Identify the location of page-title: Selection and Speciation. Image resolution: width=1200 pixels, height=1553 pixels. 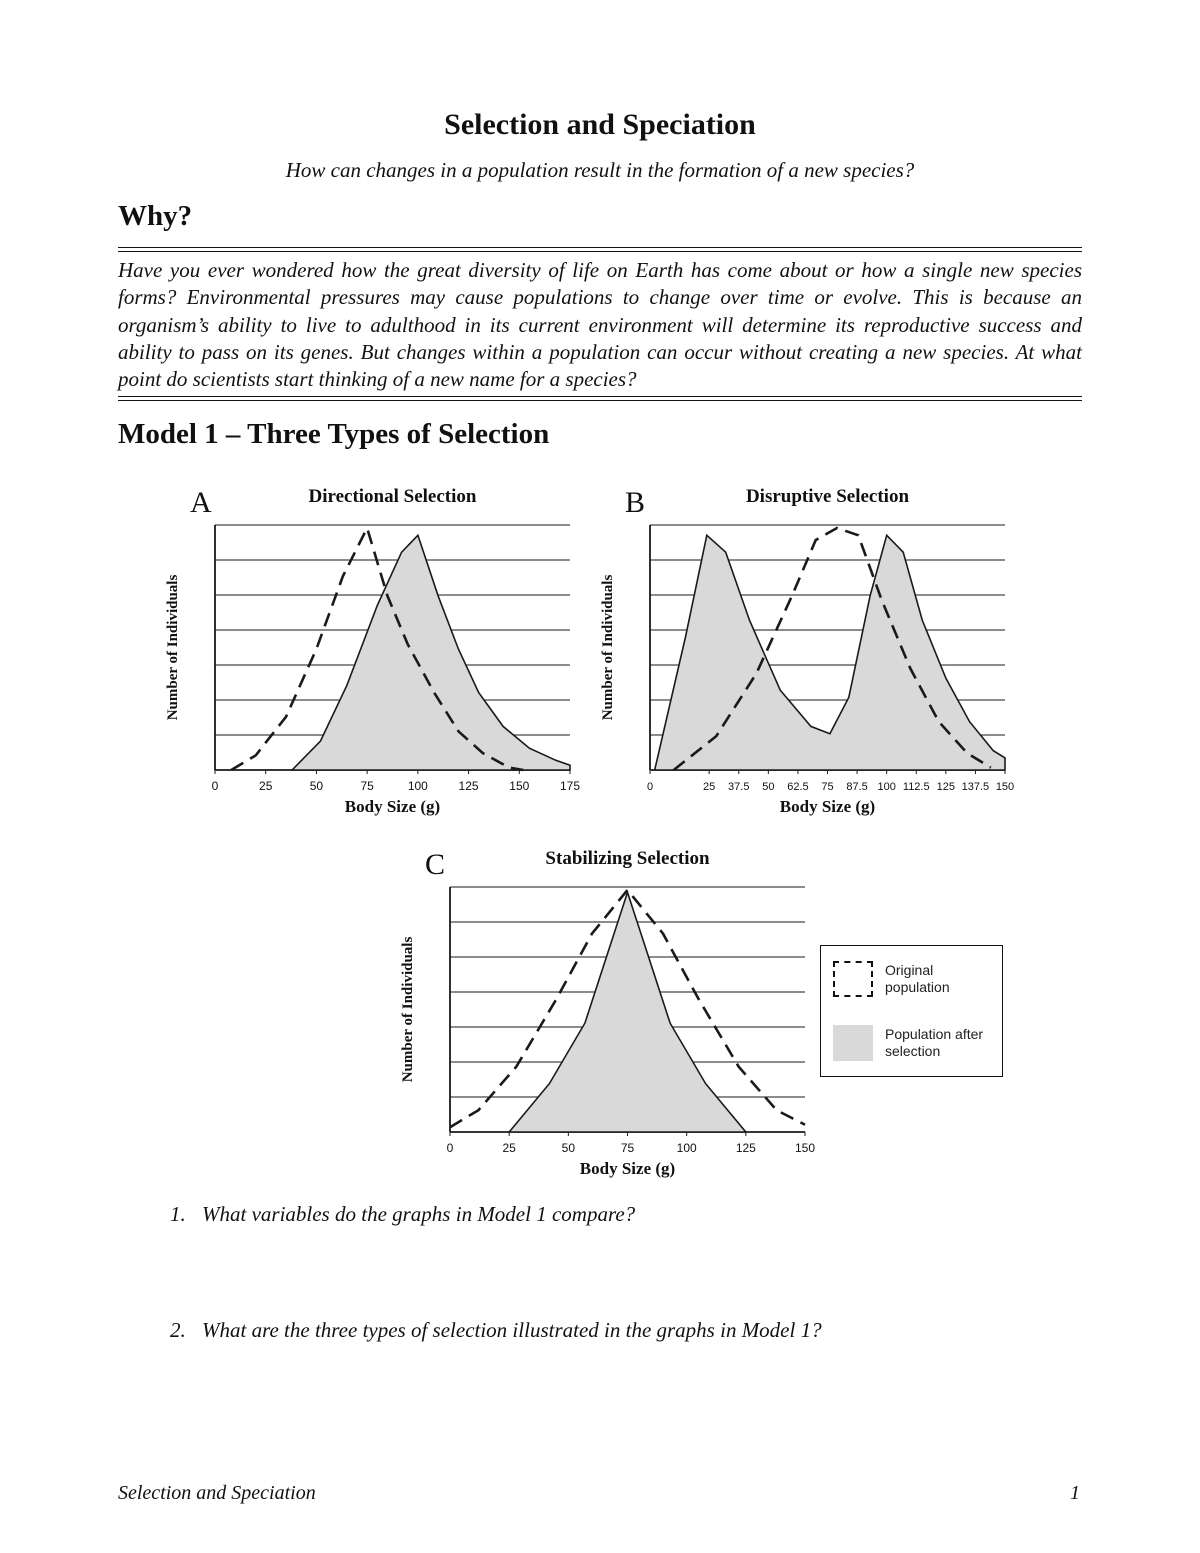
(600, 124).